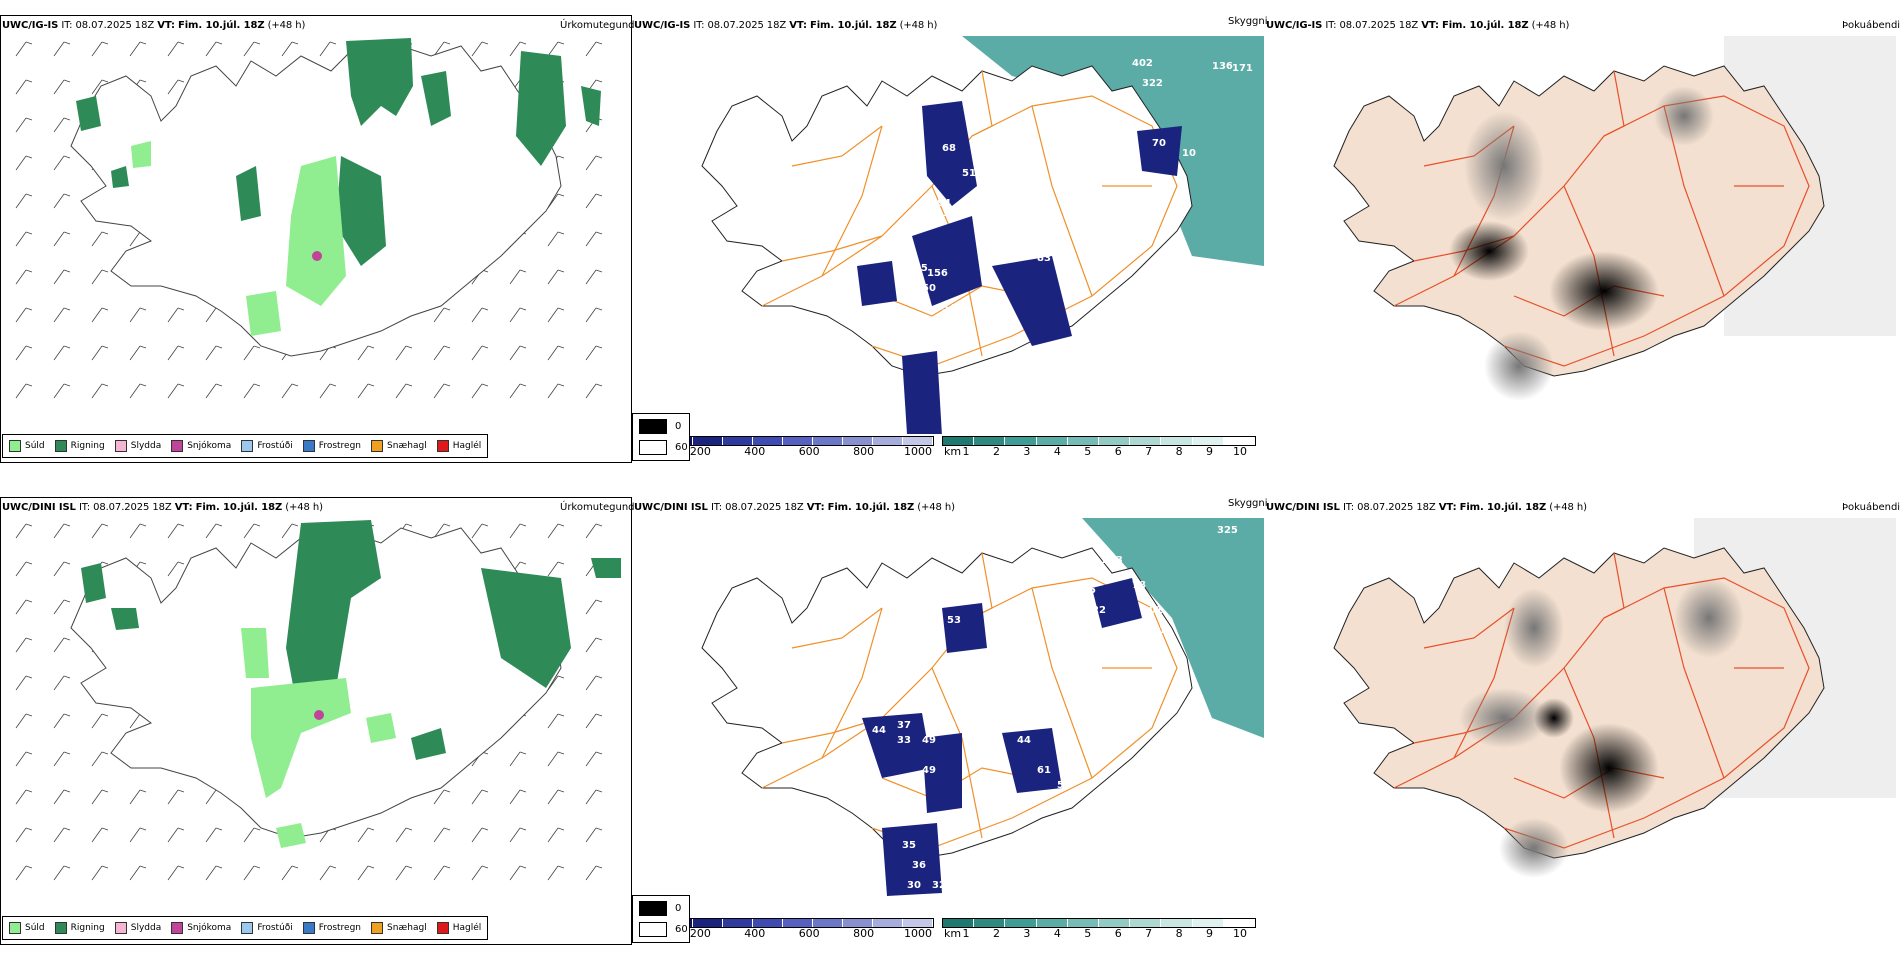 The height and width of the screenshot is (960, 1900). What do you see at coordinates (929, 770) in the screenshot?
I see `ceiling-label: 49` at bounding box center [929, 770].